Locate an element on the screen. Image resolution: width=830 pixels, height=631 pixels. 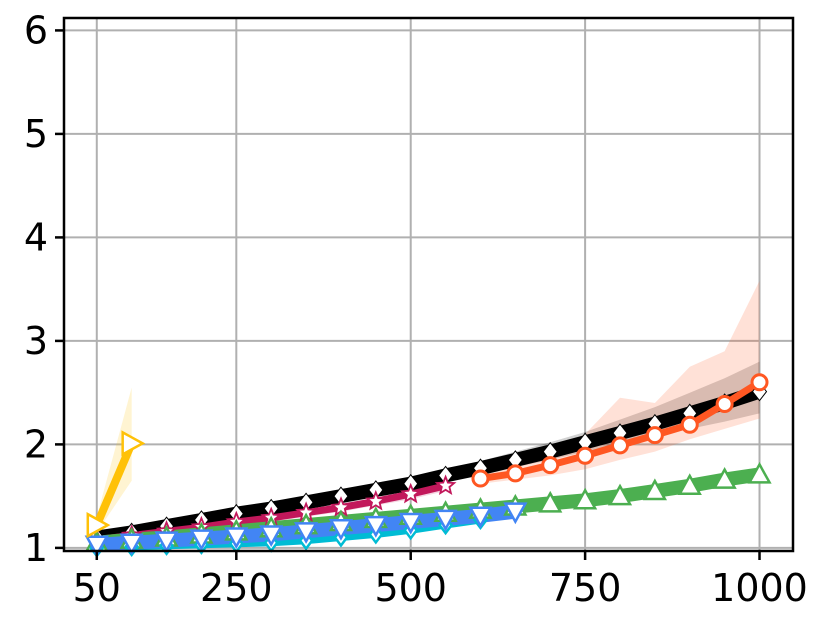
y-tick-label-3: 4 is located at coordinates (36, 237).